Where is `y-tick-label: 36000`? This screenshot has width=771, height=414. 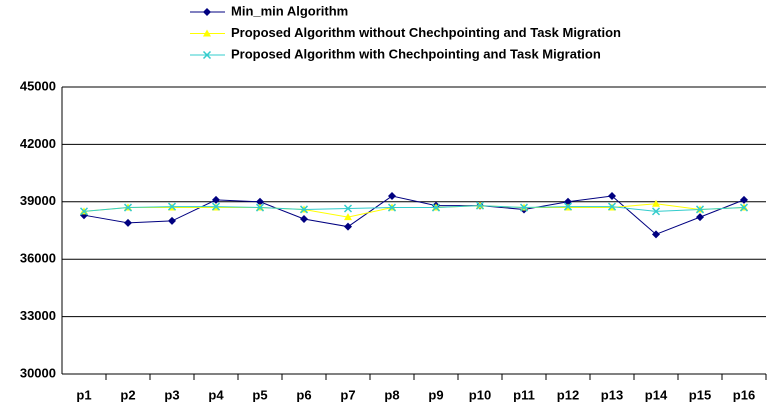 y-tick-label: 36000 is located at coordinates (38, 258).